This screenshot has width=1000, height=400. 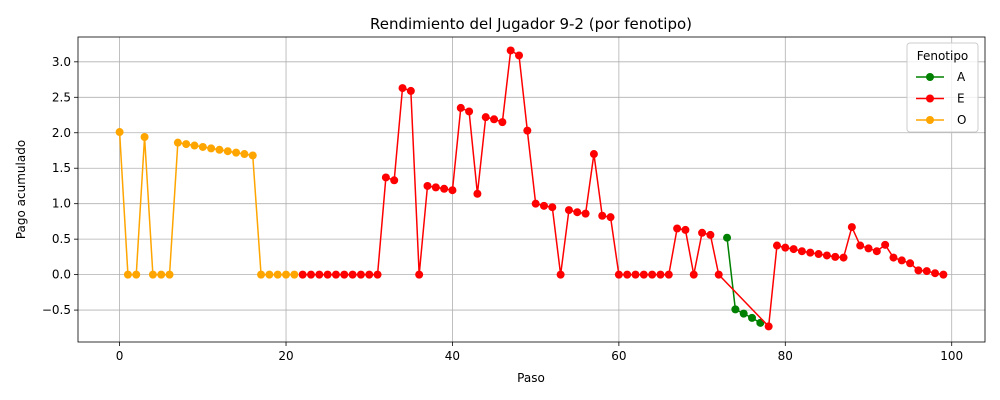 What do you see at coordinates (61, 97) in the screenshot?
I see `y-tick-label: 2.5` at bounding box center [61, 97].